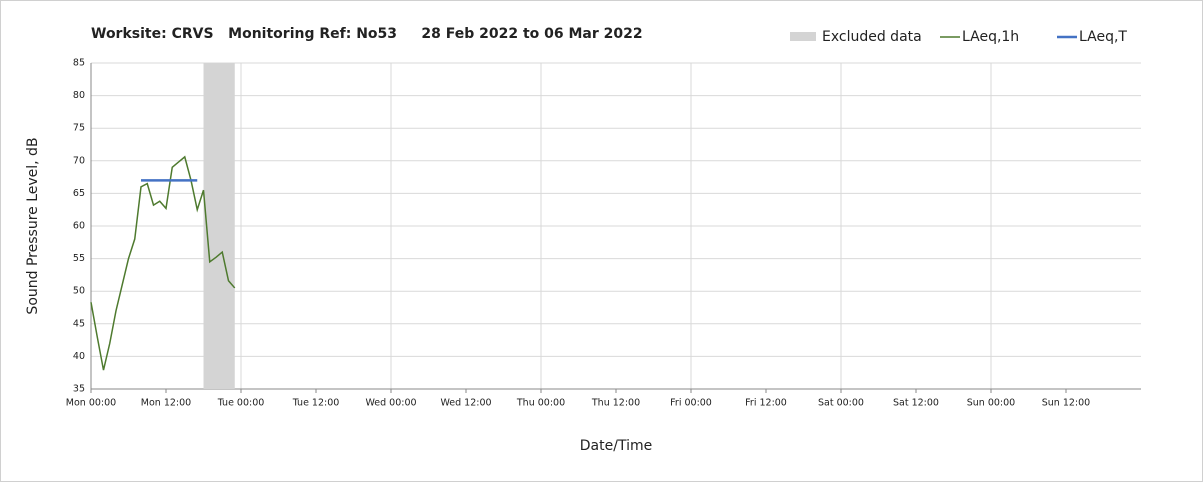 The height and width of the screenshot is (482, 1203). Describe the element at coordinates (79, 95) in the screenshot. I see `y-tick-label: 80` at that location.